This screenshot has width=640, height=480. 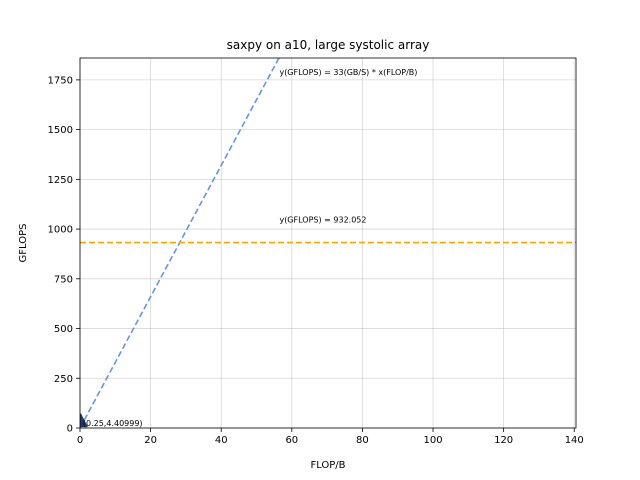 What do you see at coordinates (327, 465) in the screenshot?
I see `x-axis-label: FLOP/B` at bounding box center [327, 465].